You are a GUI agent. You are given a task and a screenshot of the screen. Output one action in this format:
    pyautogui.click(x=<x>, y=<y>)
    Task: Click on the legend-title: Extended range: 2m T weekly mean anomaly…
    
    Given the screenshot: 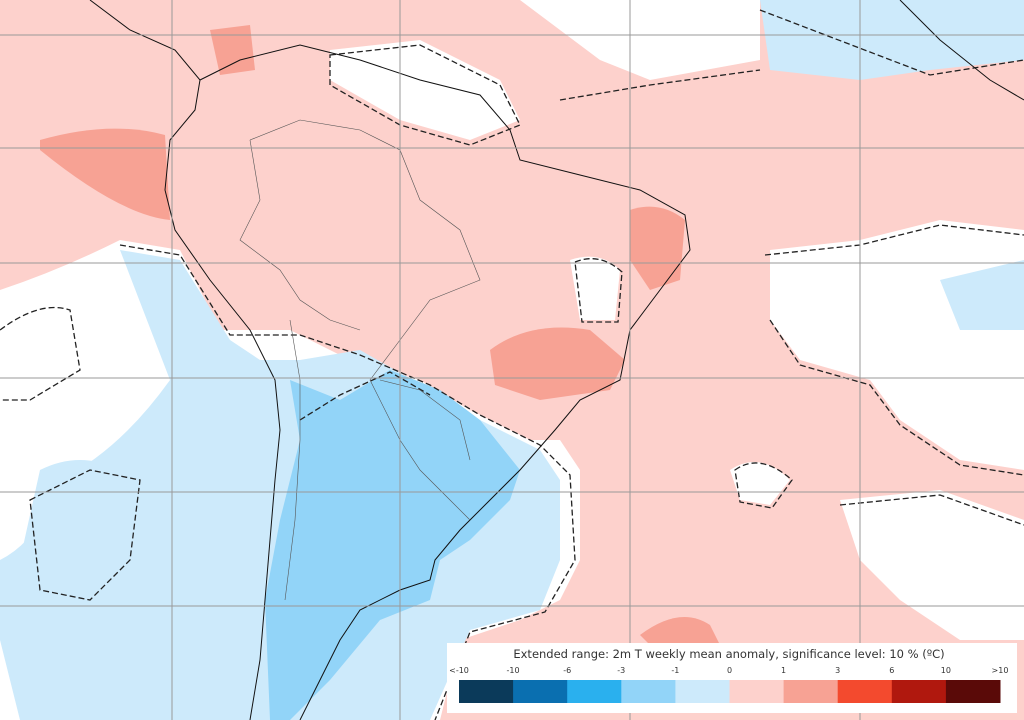 What is the action you would take?
    pyautogui.click(x=728, y=654)
    